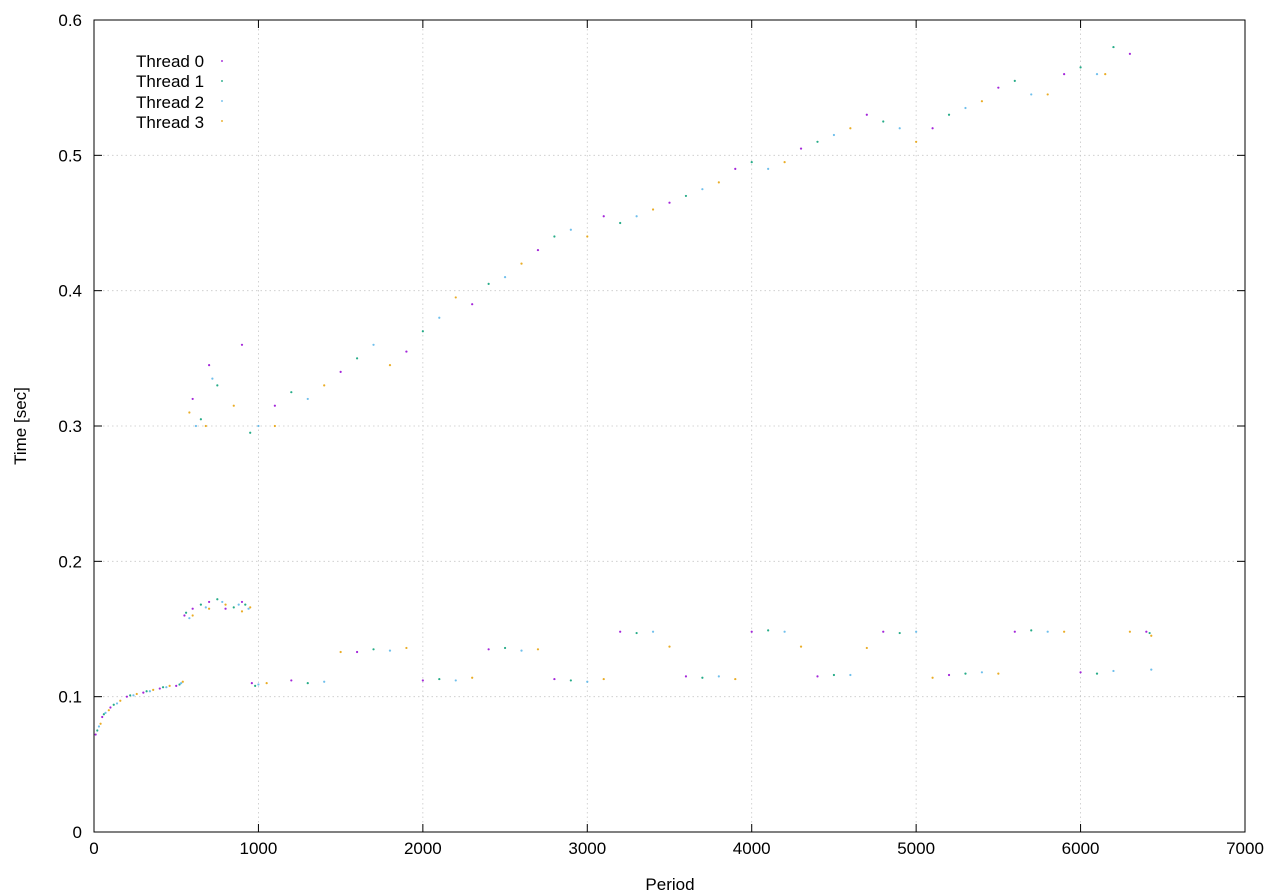  I want to click on x-tick-label: 1000, so click(259, 848).